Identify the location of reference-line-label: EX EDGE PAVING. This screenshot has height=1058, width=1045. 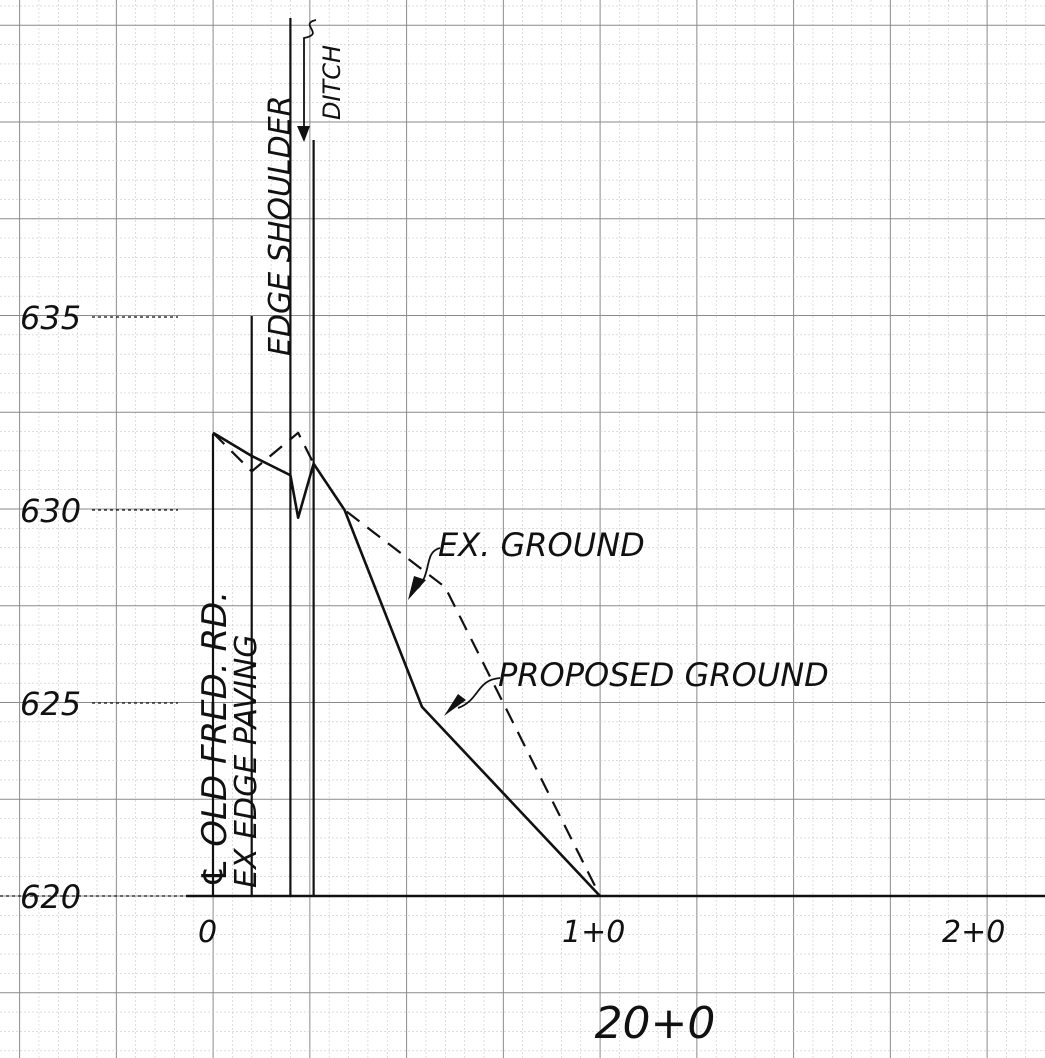
(246, 761).